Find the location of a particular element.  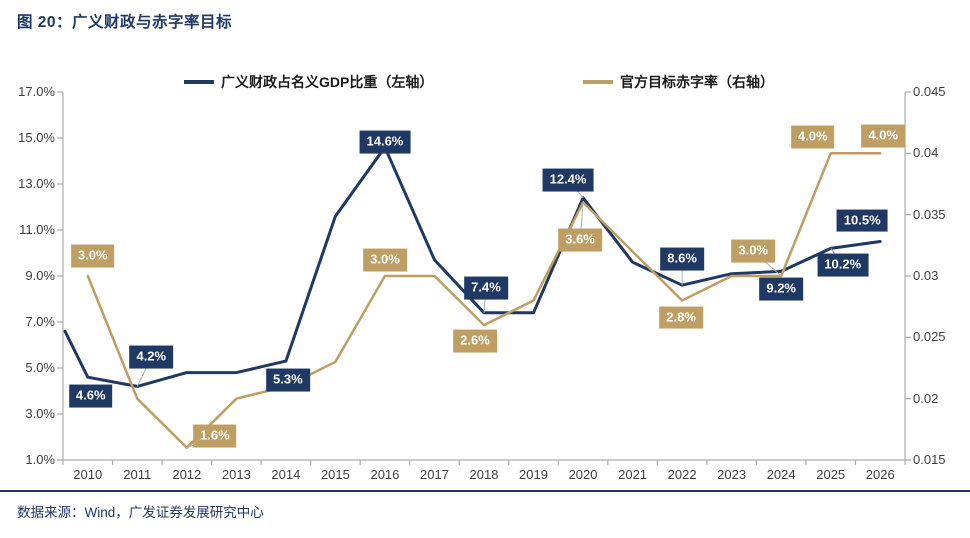

y-axis-left-tick-label: 5.0% is located at coordinates (40, 367).